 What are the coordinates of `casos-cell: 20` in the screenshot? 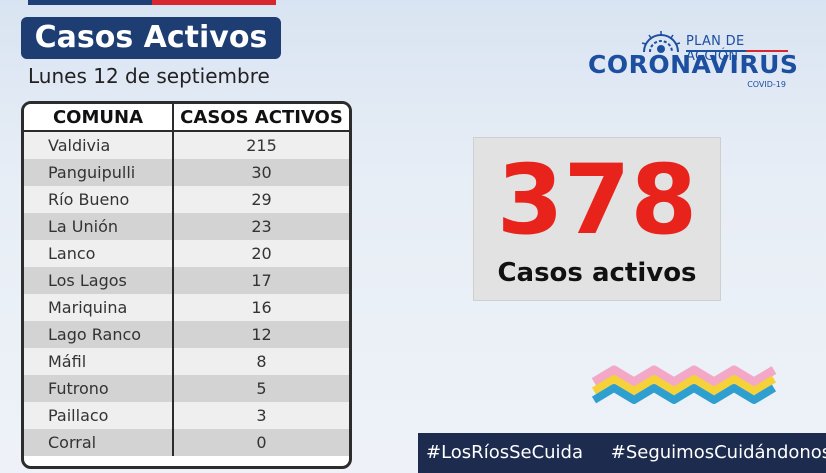 It's located at (261, 253).